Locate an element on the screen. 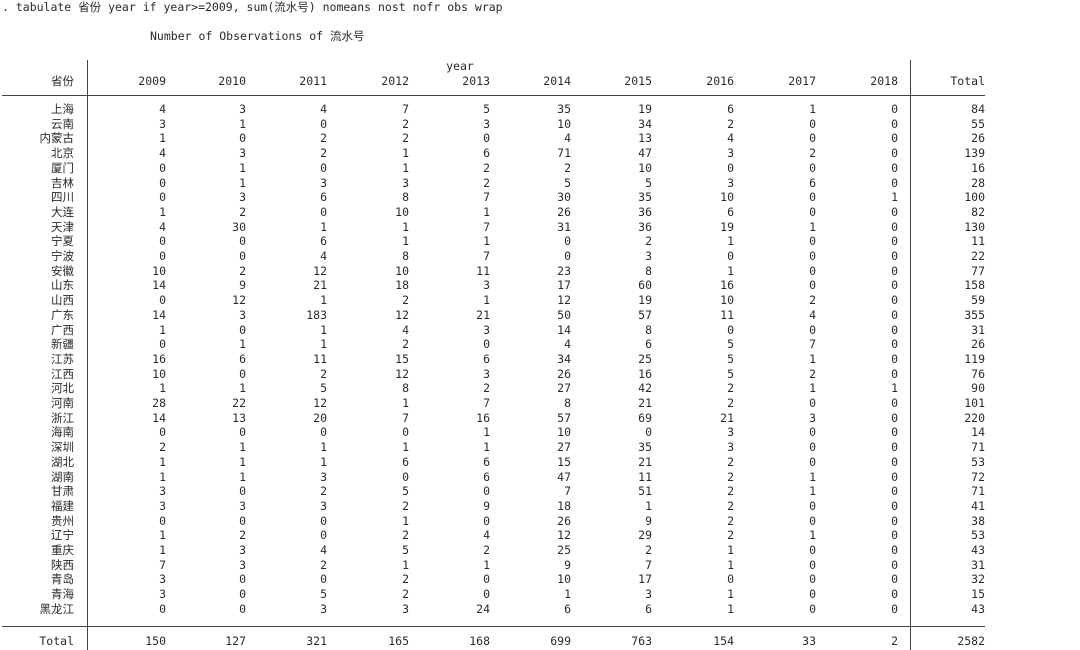  year-header: 2017 is located at coordinates (802, 81).